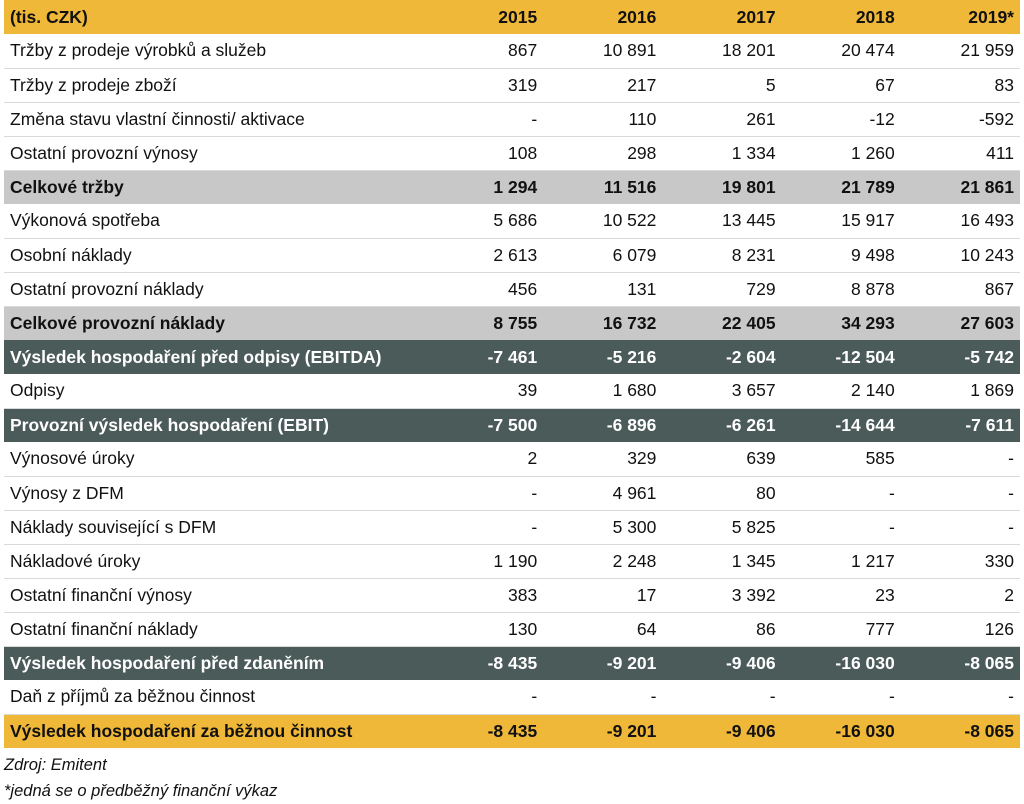 This screenshot has height=804, width=1024. I want to click on row-value: 20 474, so click(841, 51).